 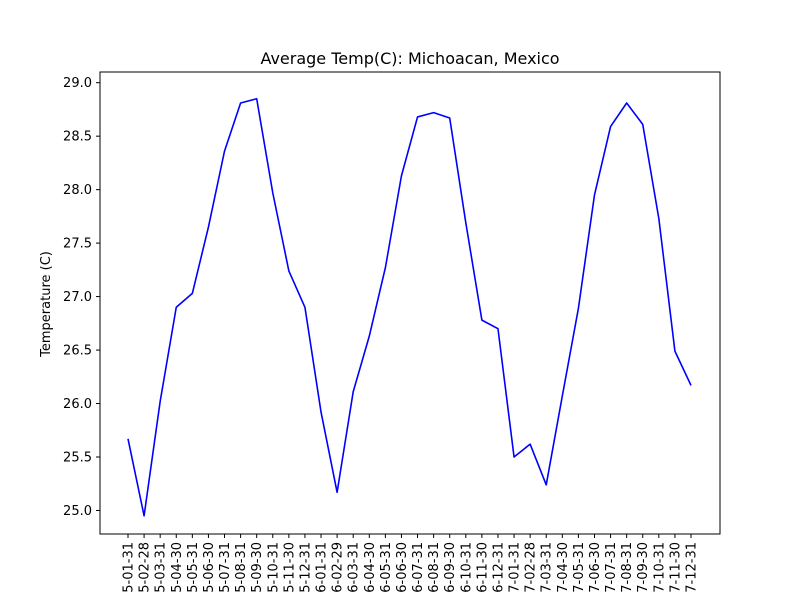 I want to click on y-tick-label: 27.5, so click(x=77, y=244).